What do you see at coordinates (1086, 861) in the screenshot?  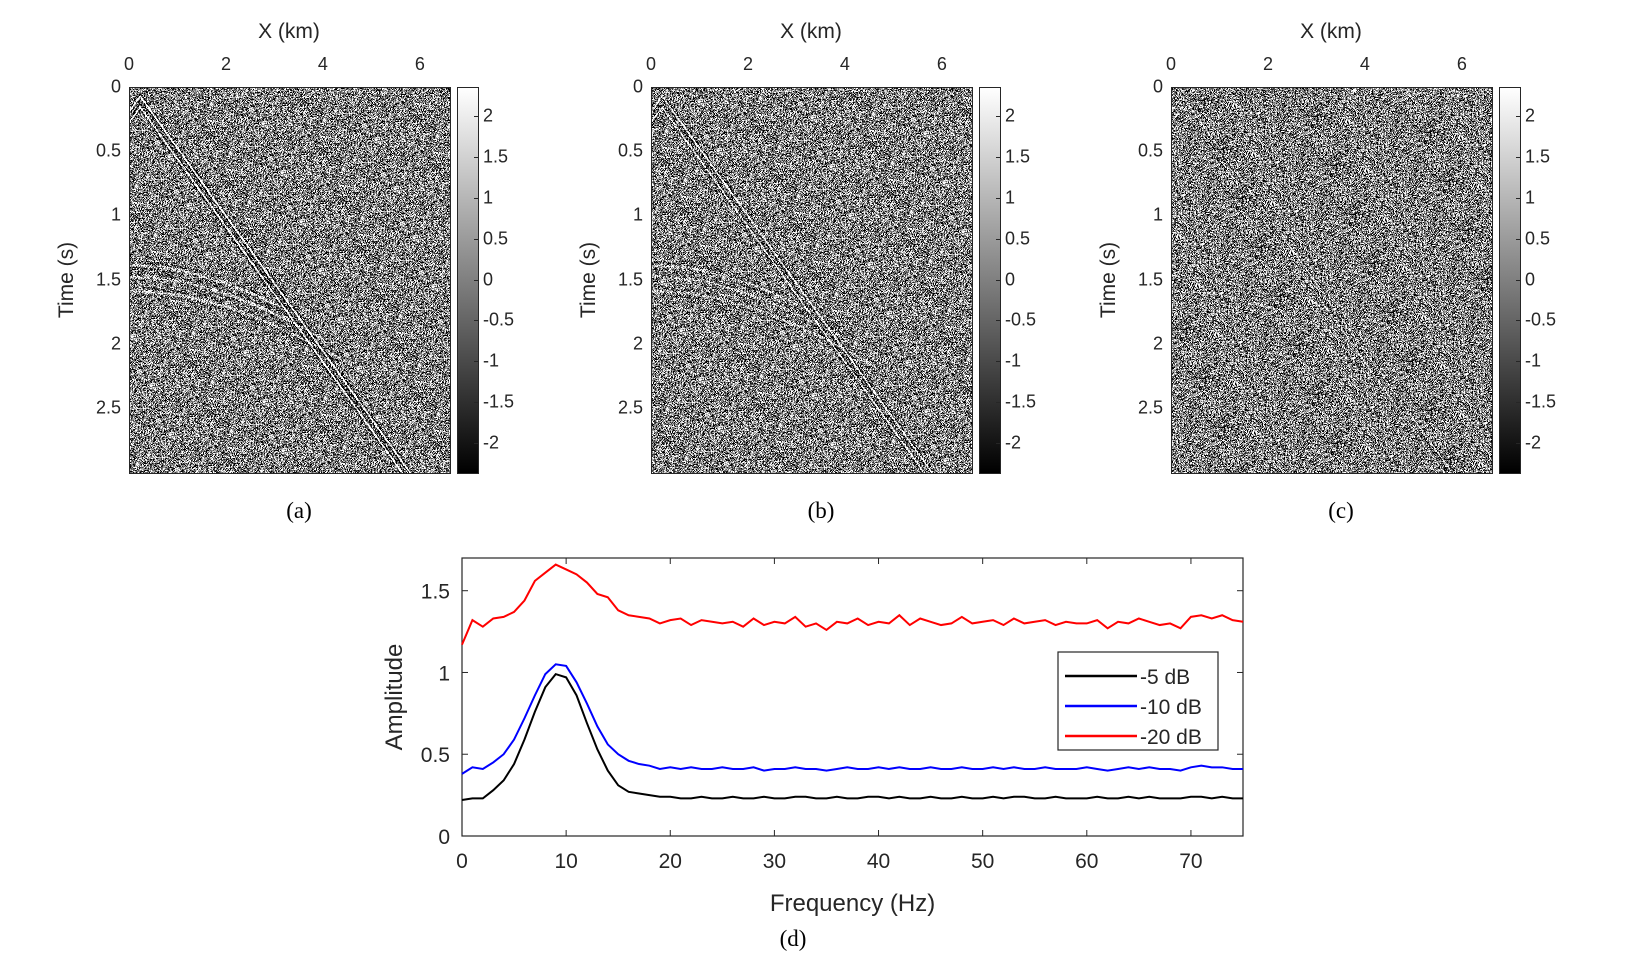 I see `x-tick-label: 60` at bounding box center [1086, 861].